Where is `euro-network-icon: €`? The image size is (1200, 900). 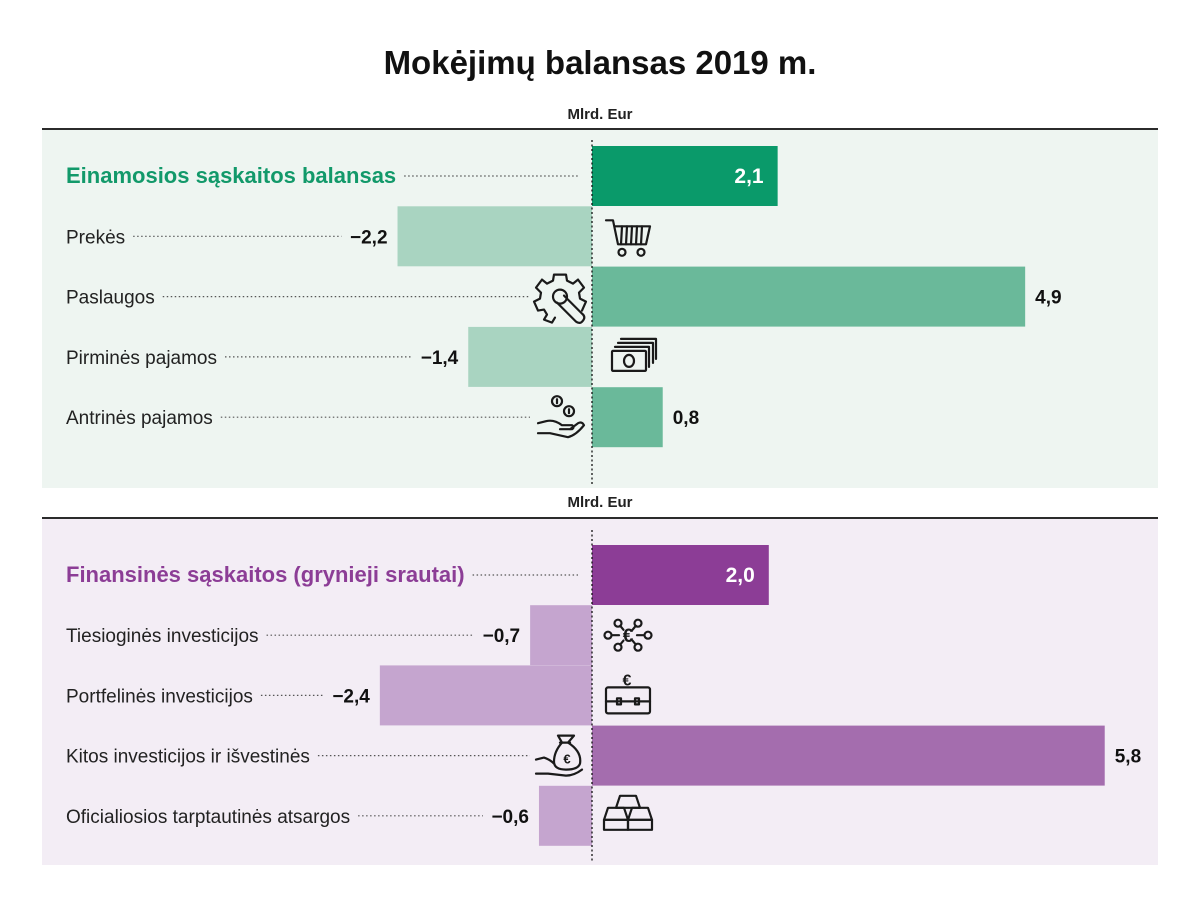 euro-network-icon: € is located at coordinates (628, 635).